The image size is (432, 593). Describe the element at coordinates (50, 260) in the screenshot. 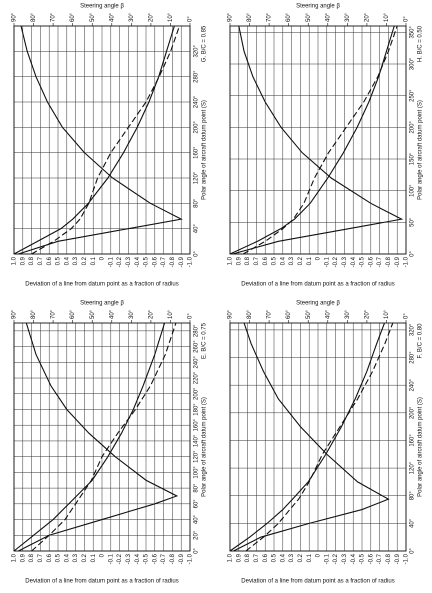

I see `y-tick-label: 0.6` at that location.